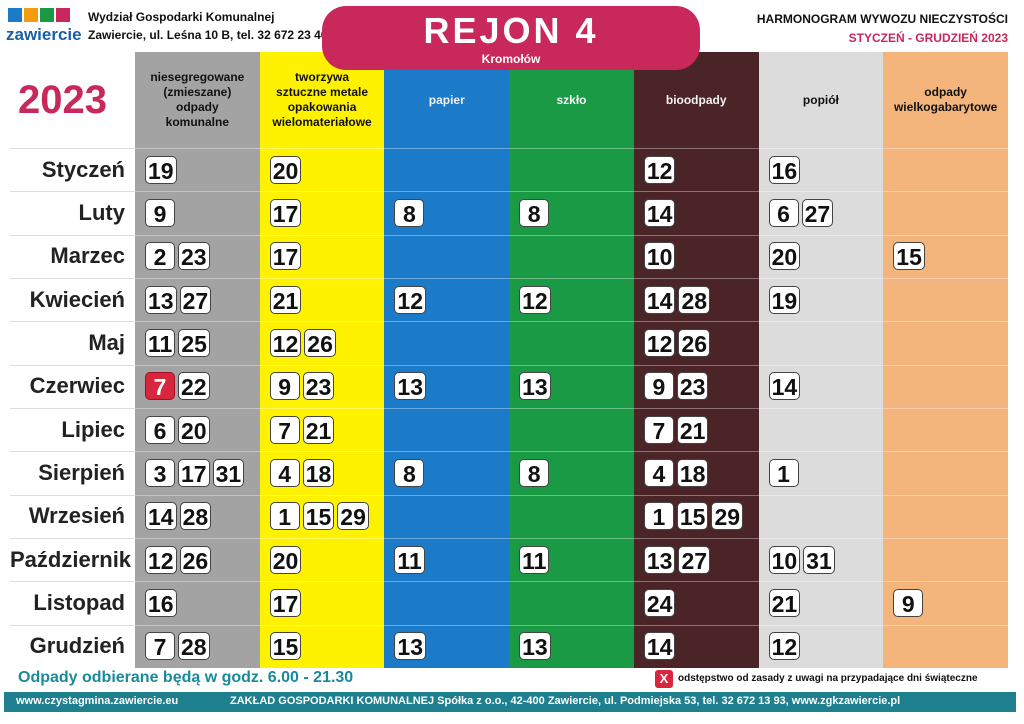 The width and height of the screenshot is (1024, 724). What do you see at coordinates (287, 169) in the screenshot?
I see `cell: 20` at bounding box center [287, 169].